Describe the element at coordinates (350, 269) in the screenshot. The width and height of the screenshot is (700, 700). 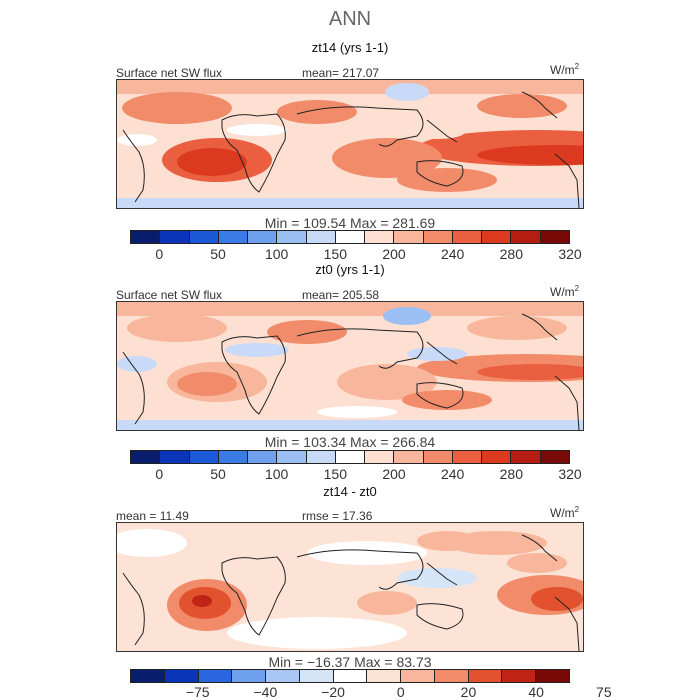
I see `panel-2-title: zt0 (yrs 1-1)` at that location.